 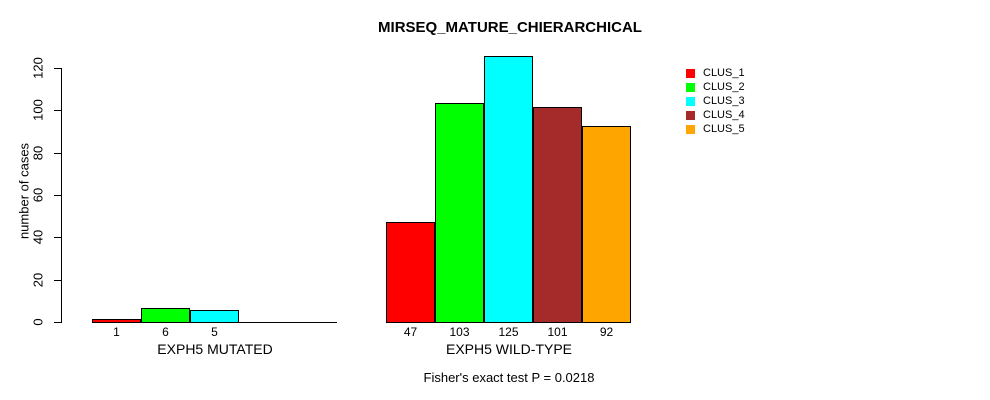 What do you see at coordinates (214, 332) in the screenshot?
I see `bar-value-label: 5` at bounding box center [214, 332].